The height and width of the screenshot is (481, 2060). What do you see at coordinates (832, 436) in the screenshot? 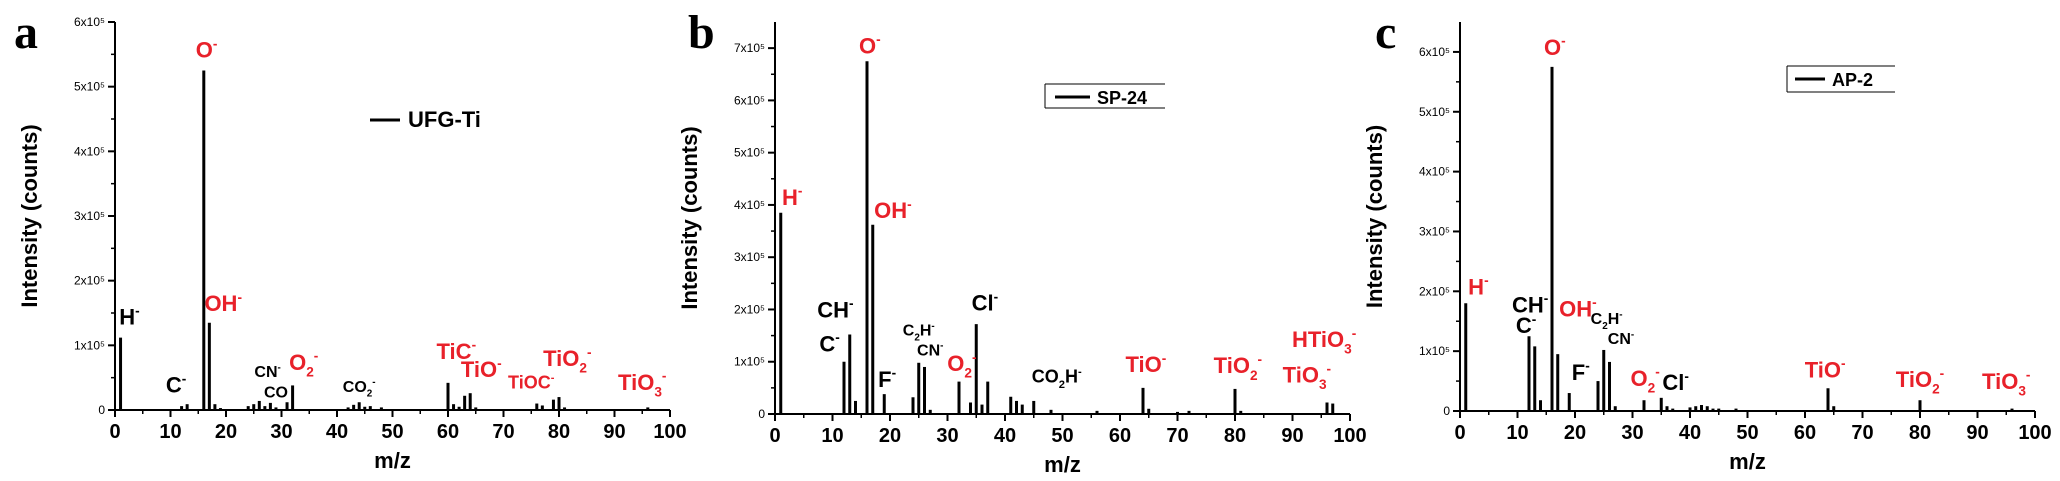
I see `x-tick-label: 10` at bounding box center [832, 436].